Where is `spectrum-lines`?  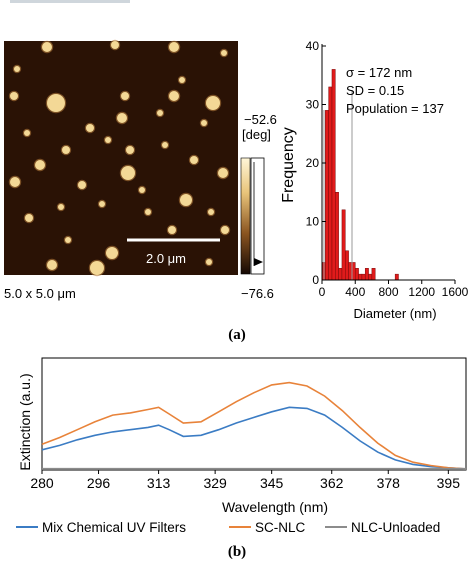 spectrum-lines is located at coordinates (254, 425).